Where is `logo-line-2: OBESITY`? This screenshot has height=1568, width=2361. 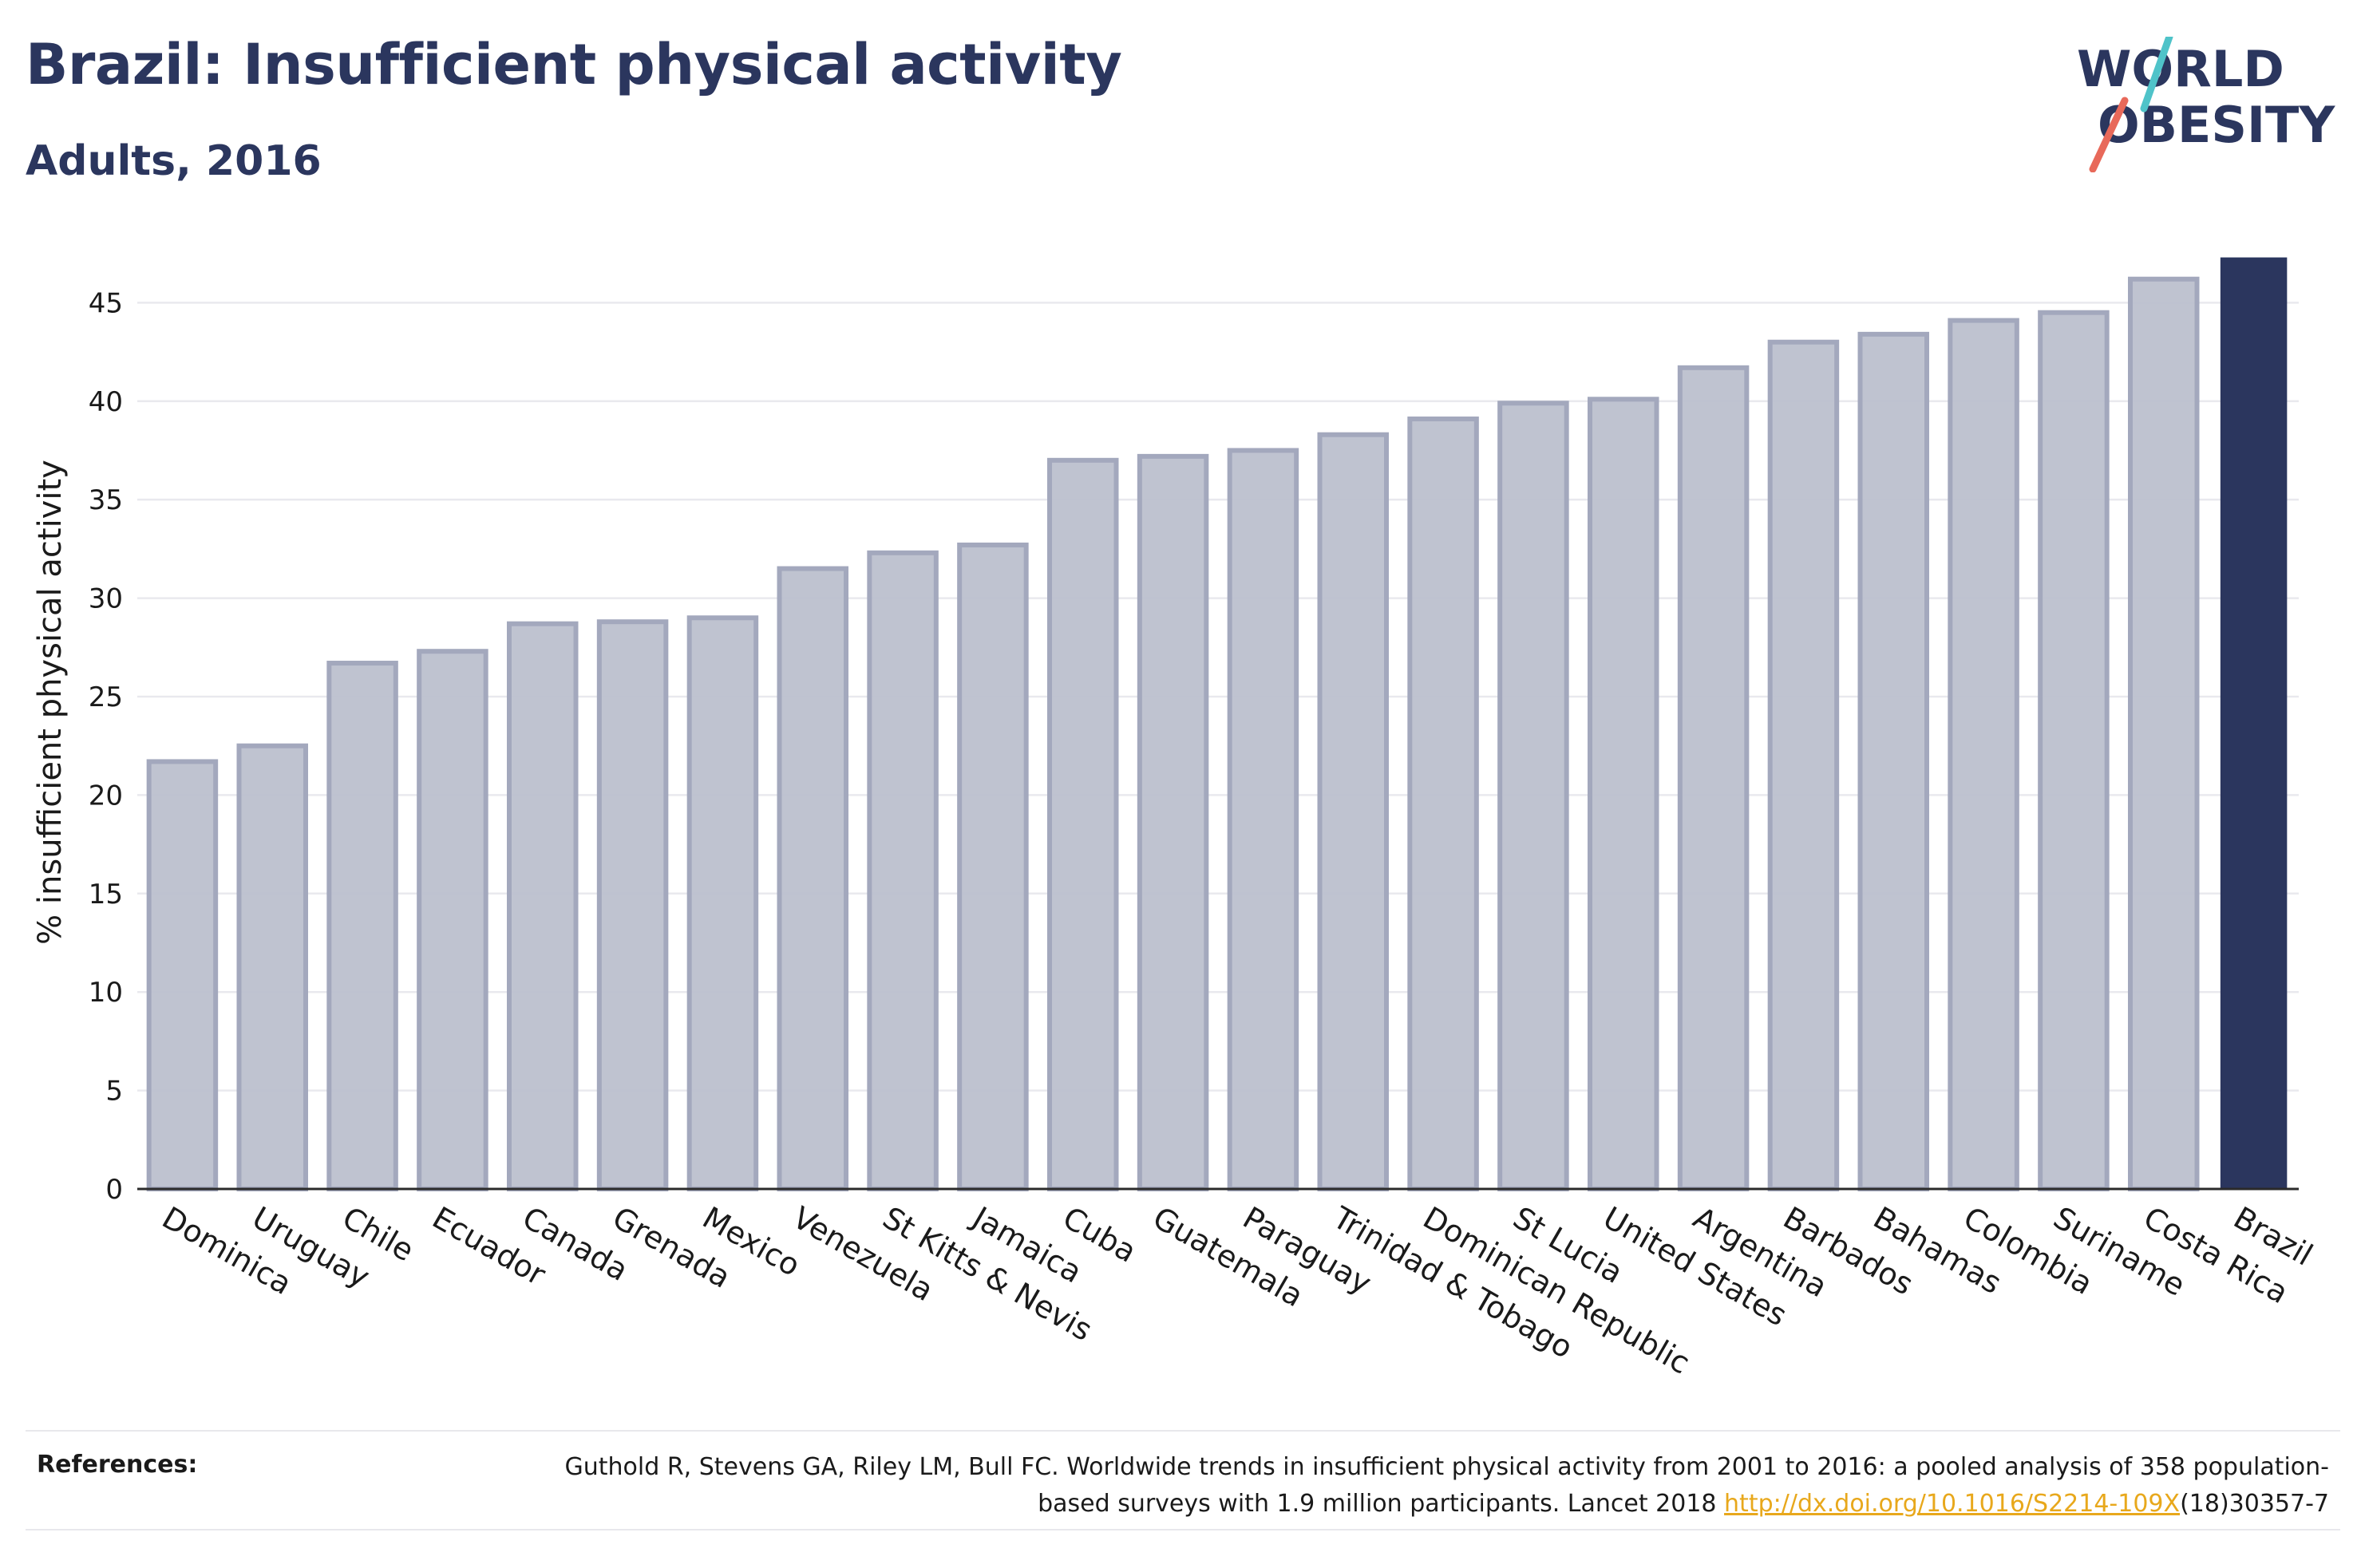 logo-line-2: OBESITY is located at coordinates (2216, 125).